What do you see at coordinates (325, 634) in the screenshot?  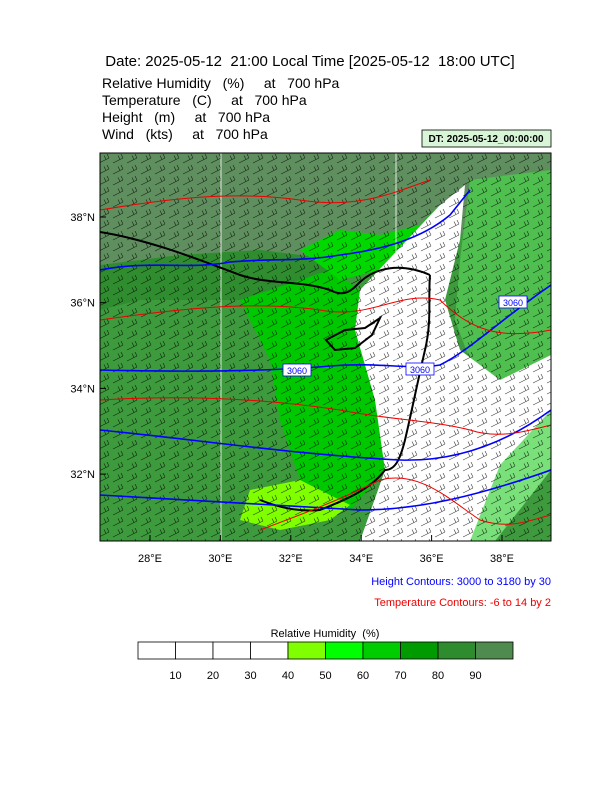 I see `colorbar-title: Relative Humidity (%)` at bounding box center [325, 634].